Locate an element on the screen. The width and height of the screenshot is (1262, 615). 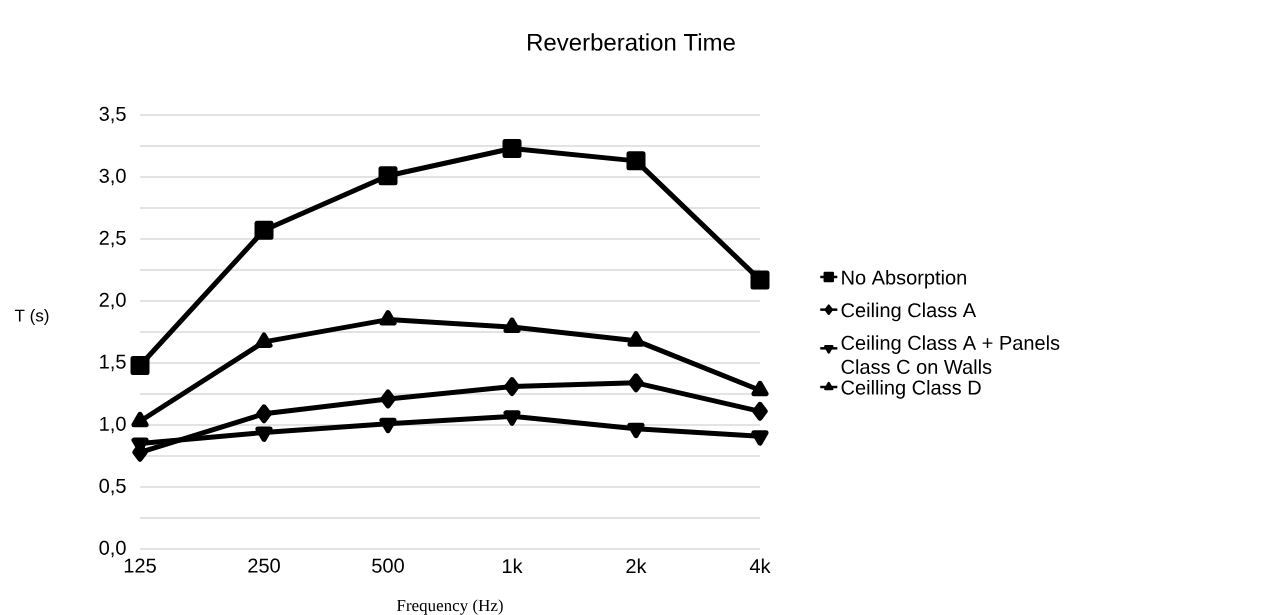
y-tick-label: 2,0 is located at coordinates (112, 301).